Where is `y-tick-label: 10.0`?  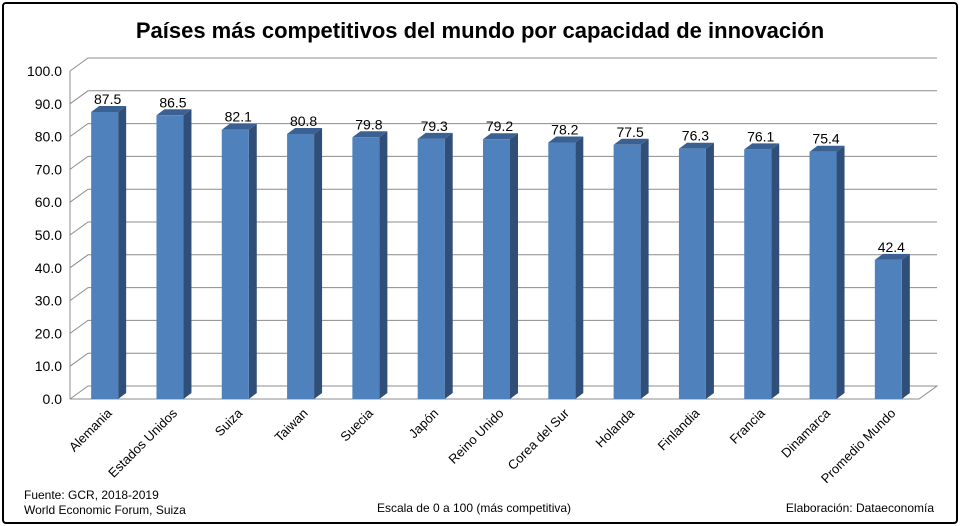 y-tick-label: 10.0 is located at coordinates (48, 366).